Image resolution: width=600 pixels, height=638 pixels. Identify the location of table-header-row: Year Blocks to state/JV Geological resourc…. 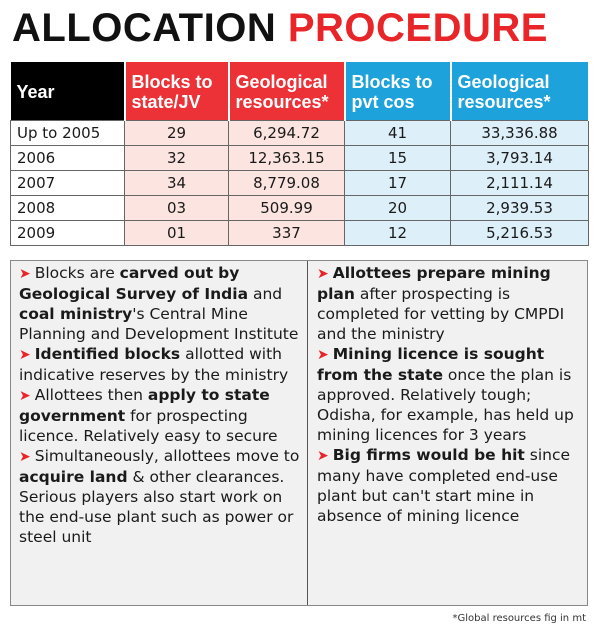
(300, 91).